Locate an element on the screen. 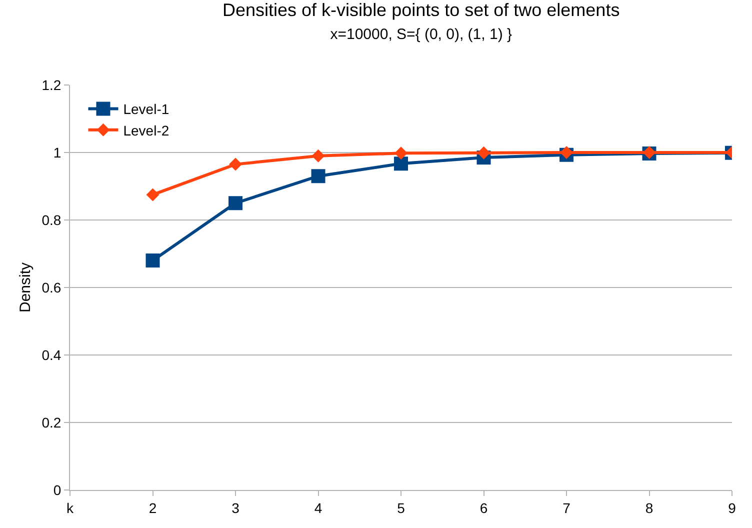 The image size is (752, 528). y-tick-label: 0 is located at coordinates (57, 490).